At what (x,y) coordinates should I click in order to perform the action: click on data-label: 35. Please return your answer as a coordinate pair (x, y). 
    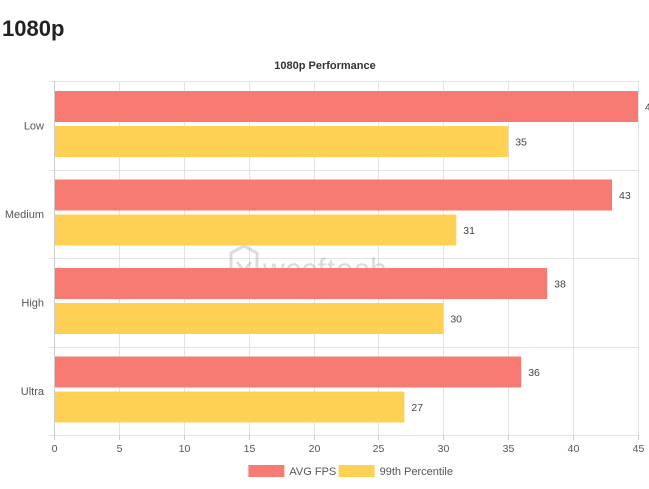
    Looking at the image, I should click on (521, 143).